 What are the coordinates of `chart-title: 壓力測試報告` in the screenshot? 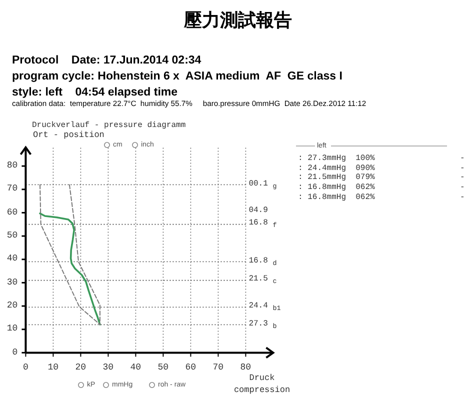 It's located at (238, 20).